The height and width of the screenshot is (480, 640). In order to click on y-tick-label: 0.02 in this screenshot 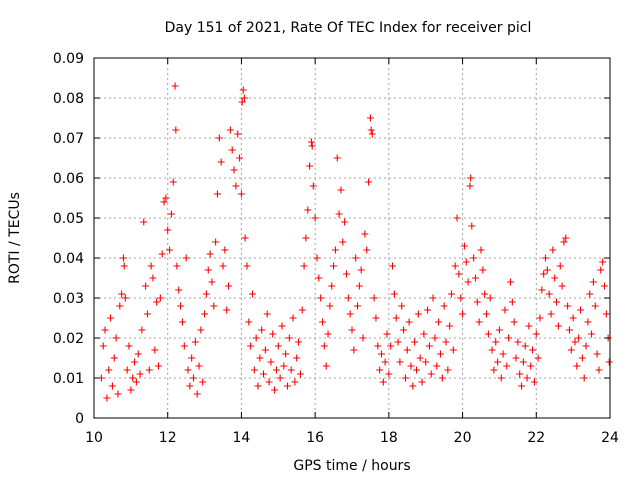, I will do `click(68, 339)`.